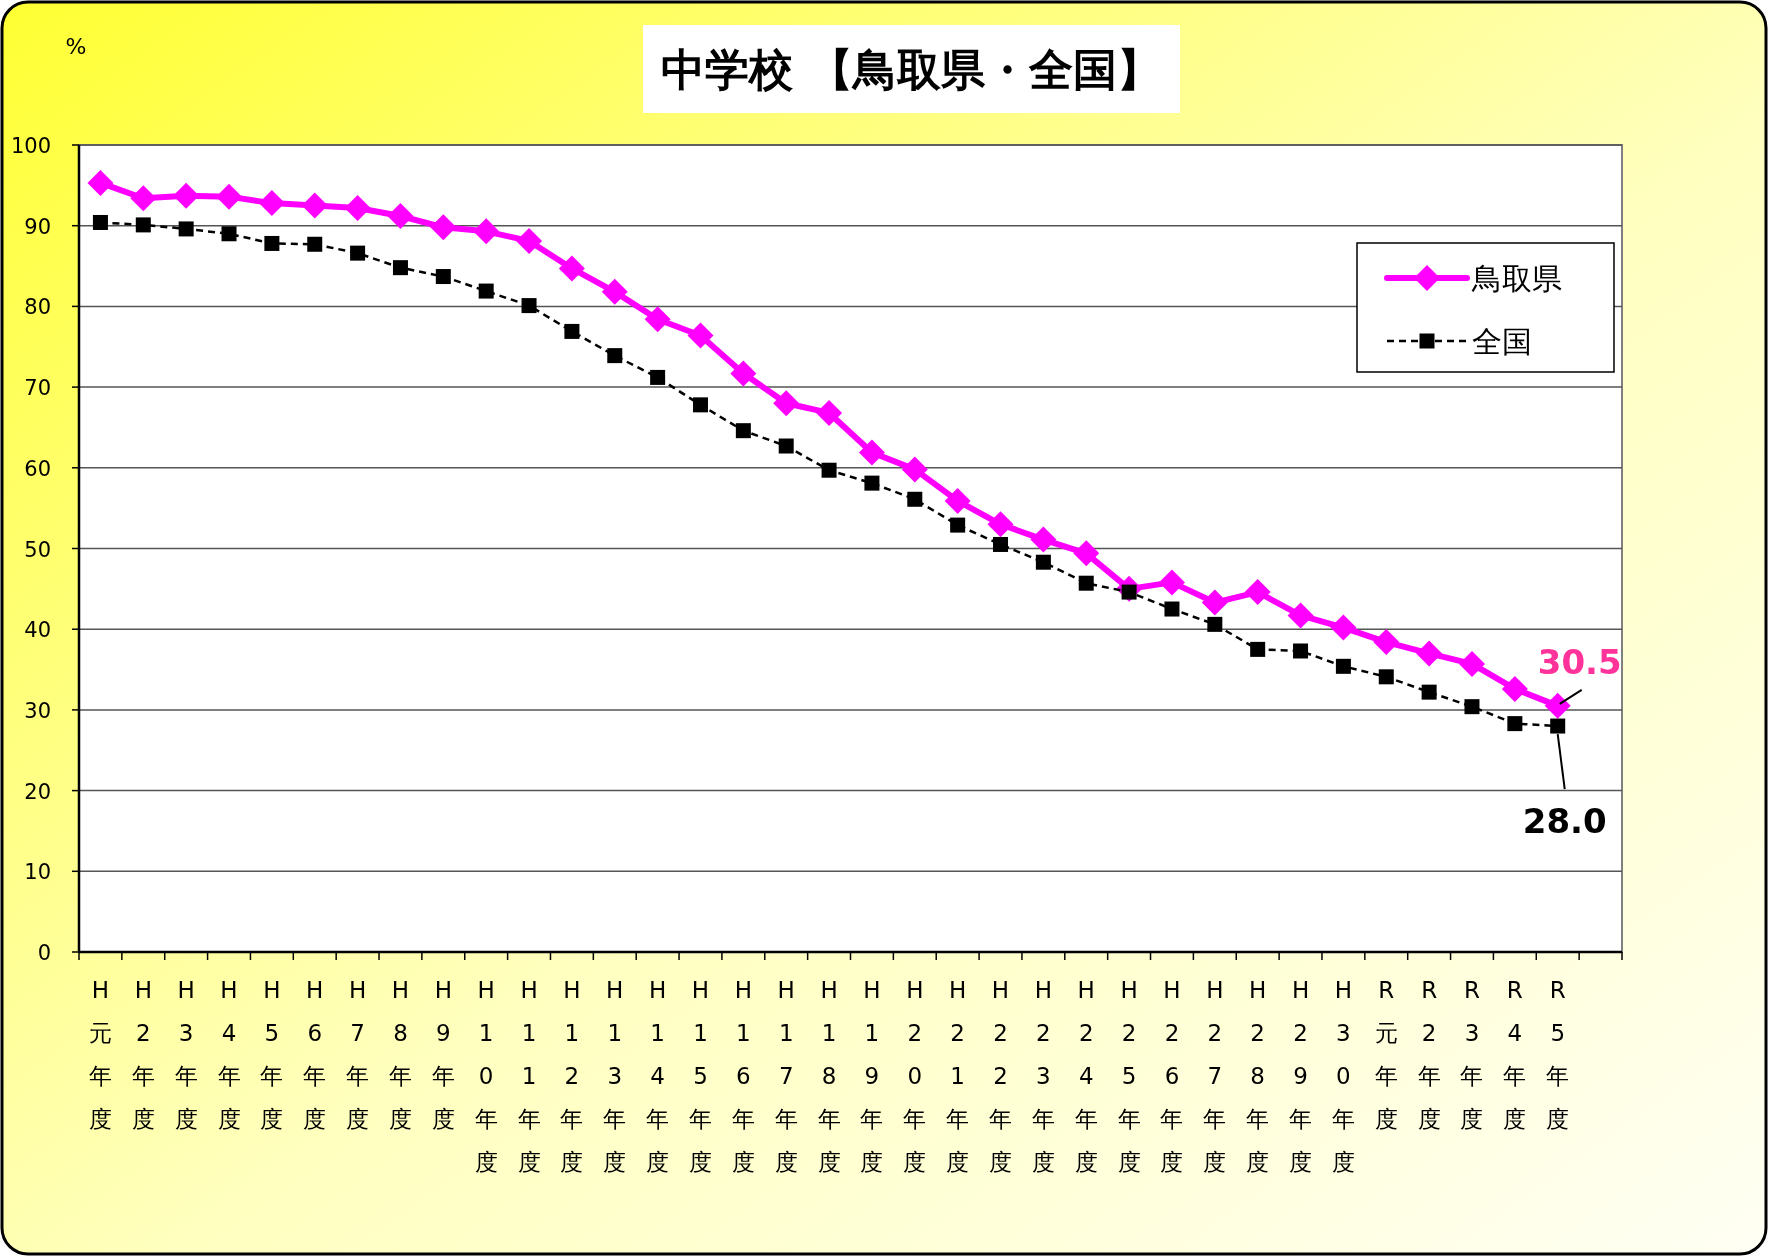  I want to click on x-tick-label: R3年度, so click(1472, 1054).